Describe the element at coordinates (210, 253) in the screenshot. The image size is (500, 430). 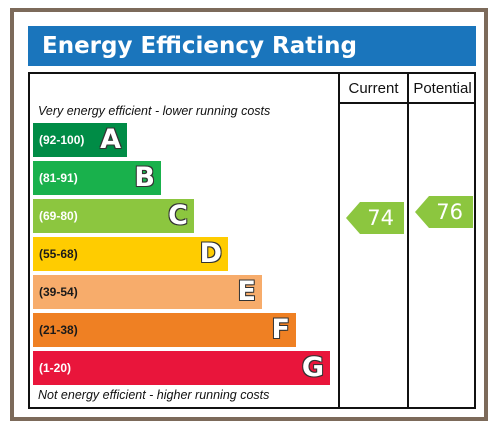
I see `band-letter: D` at that location.